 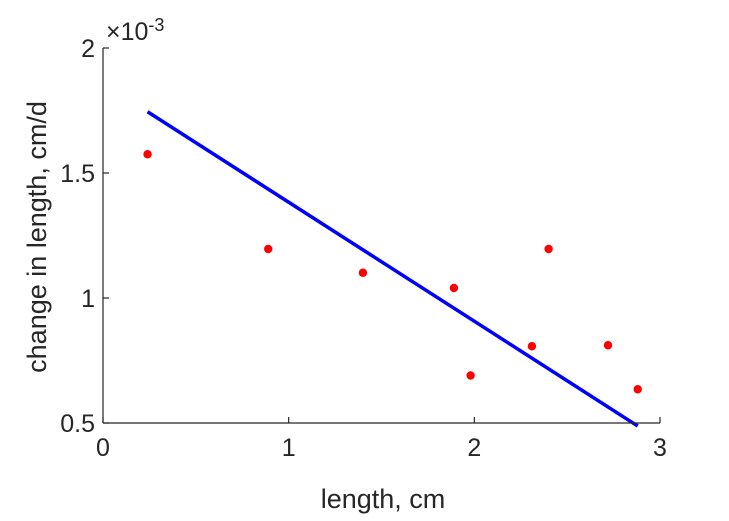 I want to click on x-tick-label: 2, so click(x=474, y=448).